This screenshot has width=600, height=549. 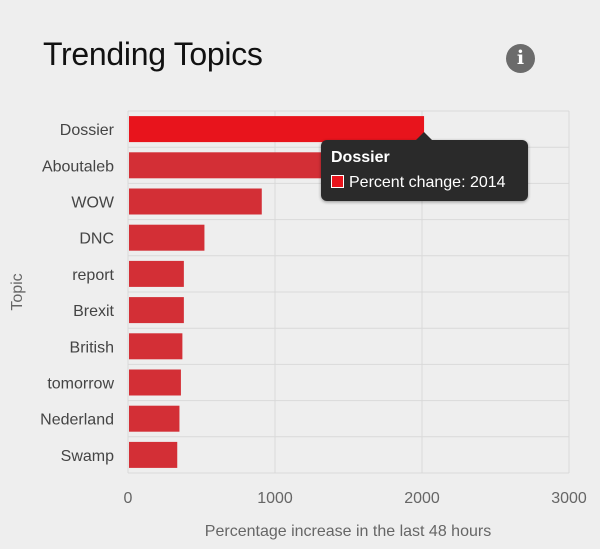 I want to click on bar-brexit, so click(x=156, y=310).